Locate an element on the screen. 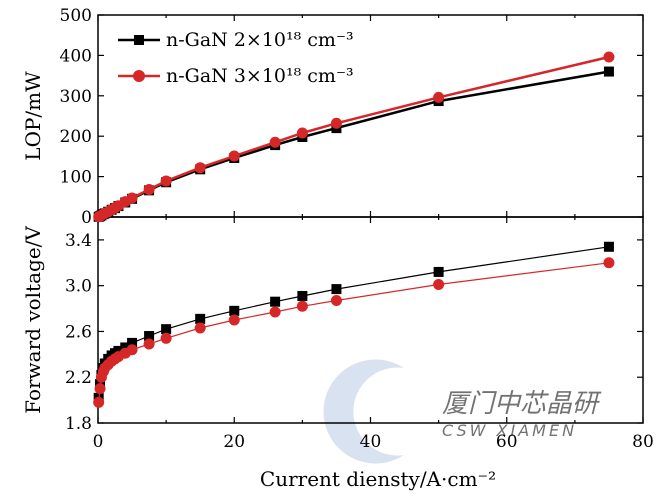 This screenshot has width=656, height=498. bottom-y-tick-label: 3.0 is located at coordinates (78, 287).